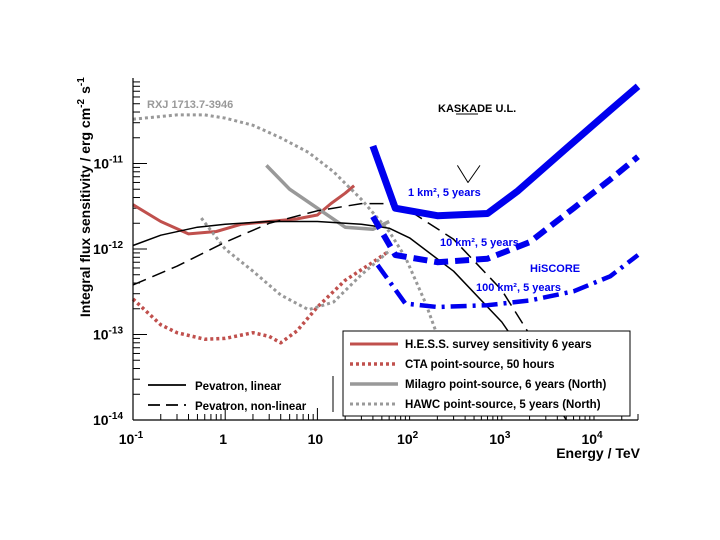  I want to click on hiscore-10km-label: 10 km², 5 years, so click(479, 243).